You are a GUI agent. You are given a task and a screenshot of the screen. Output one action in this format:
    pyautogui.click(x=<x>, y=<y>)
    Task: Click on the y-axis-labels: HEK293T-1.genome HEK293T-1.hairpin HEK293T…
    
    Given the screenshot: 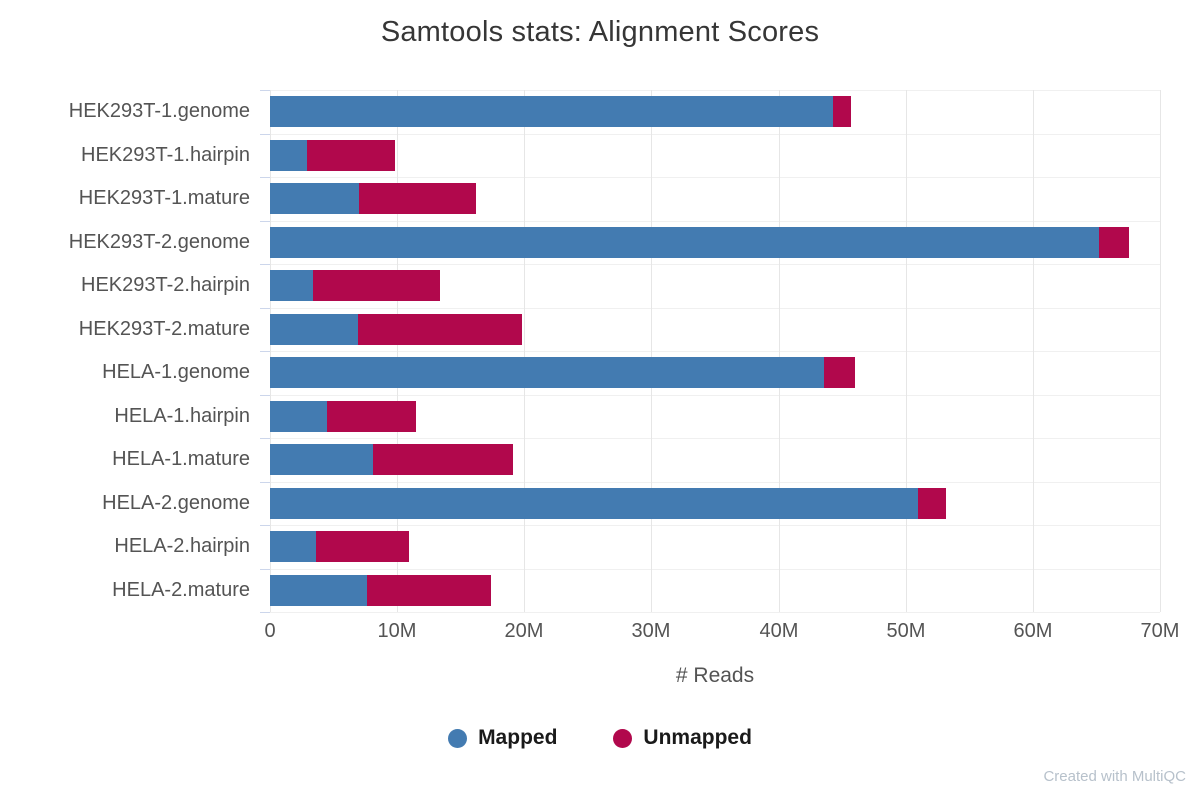 What is the action you would take?
    pyautogui.click(x=125, y=351)
    